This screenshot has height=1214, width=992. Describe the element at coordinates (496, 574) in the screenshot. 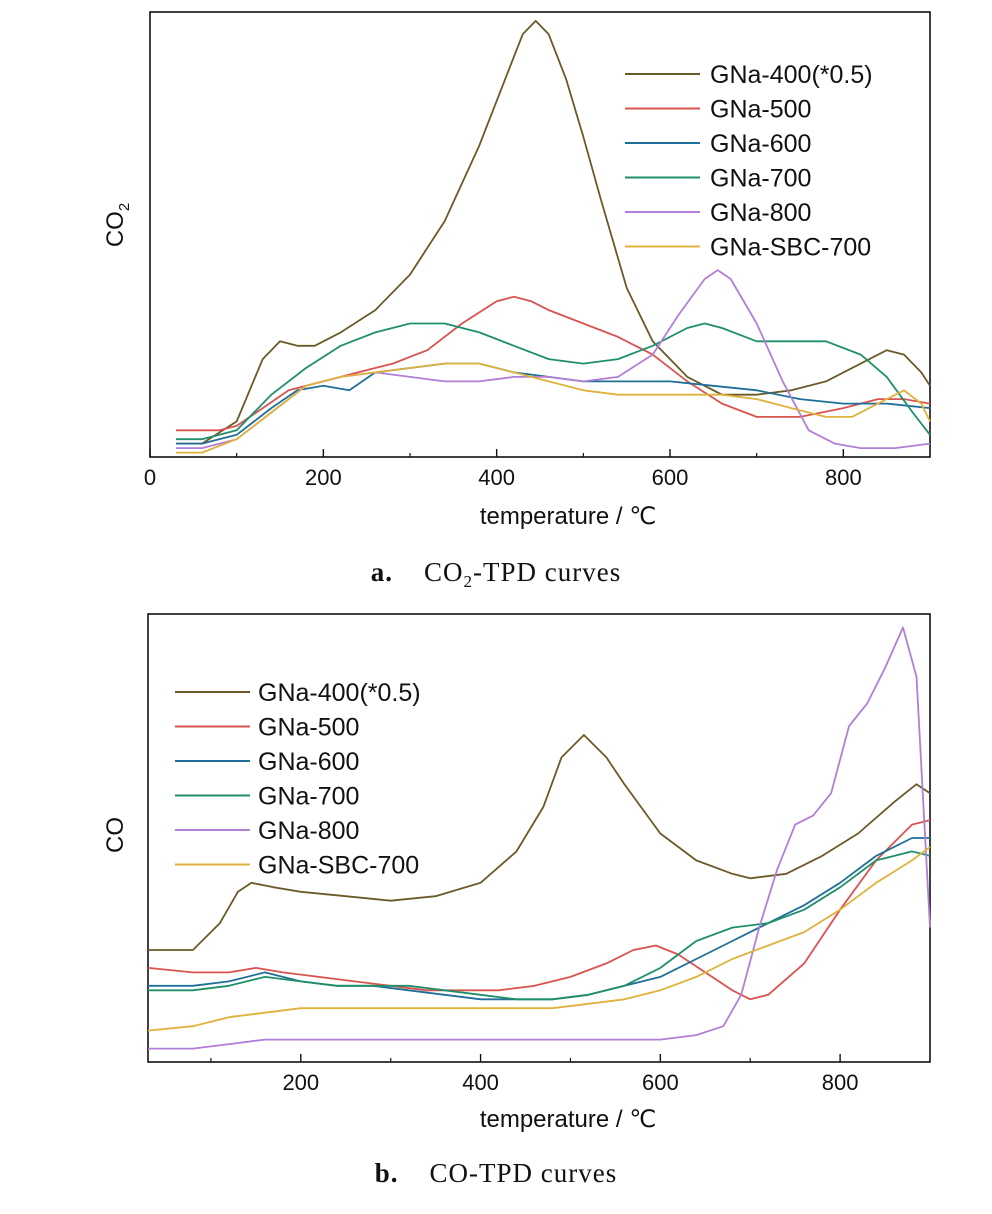

I see `figure-caption: a. CO2-TPD curves` at that location.